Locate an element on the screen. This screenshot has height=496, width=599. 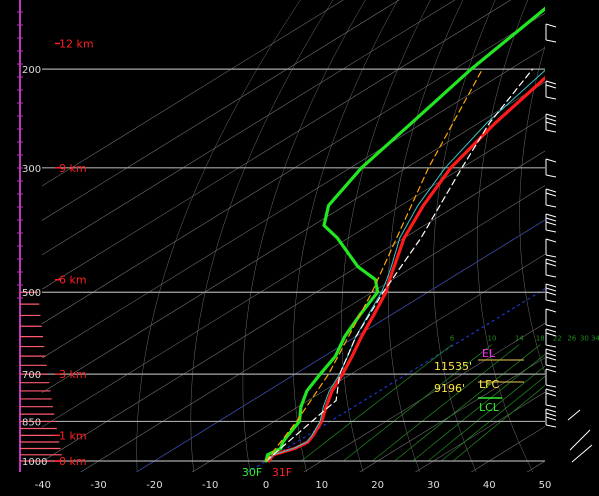
temperature-axis-label: 50 is located at coordinates (545, 485).